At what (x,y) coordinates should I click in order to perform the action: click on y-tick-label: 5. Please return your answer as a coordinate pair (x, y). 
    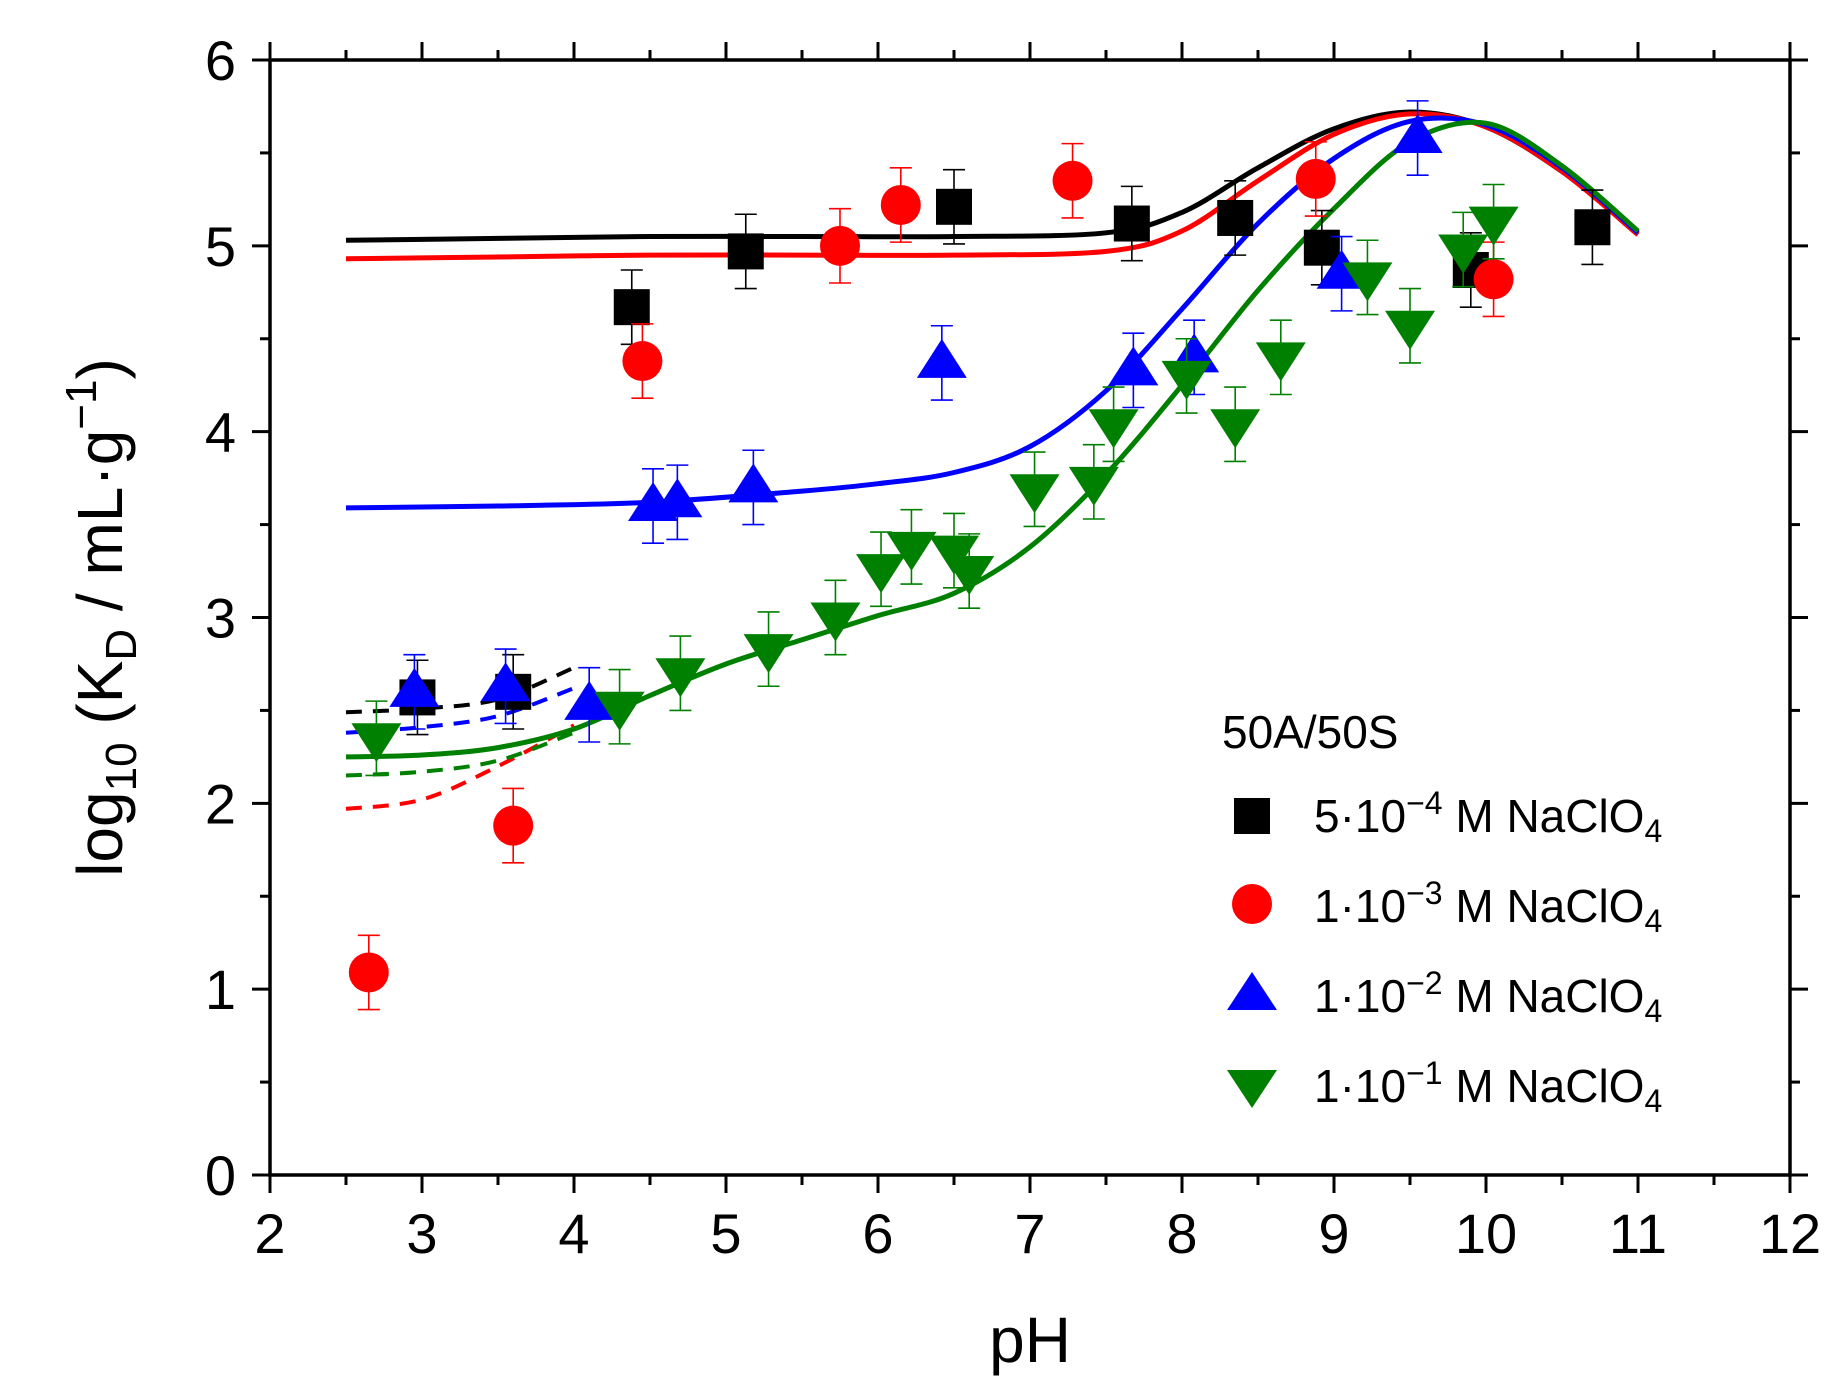
    Looking at the image, I should click on (220, 246).